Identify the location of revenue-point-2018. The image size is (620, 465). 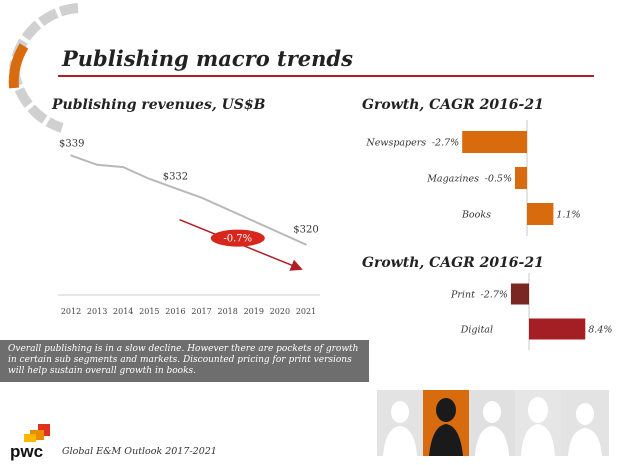
(227, 209).